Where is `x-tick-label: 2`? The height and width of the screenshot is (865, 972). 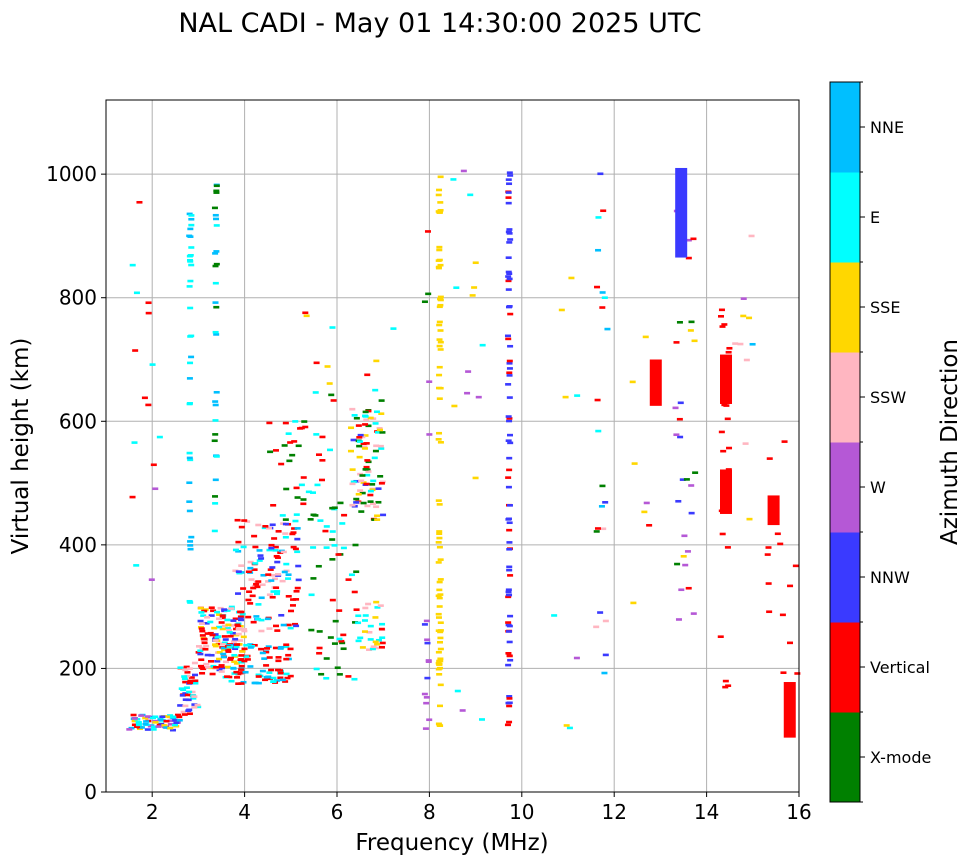
x-tick-label: 2 is located at coordinates (152, 812).